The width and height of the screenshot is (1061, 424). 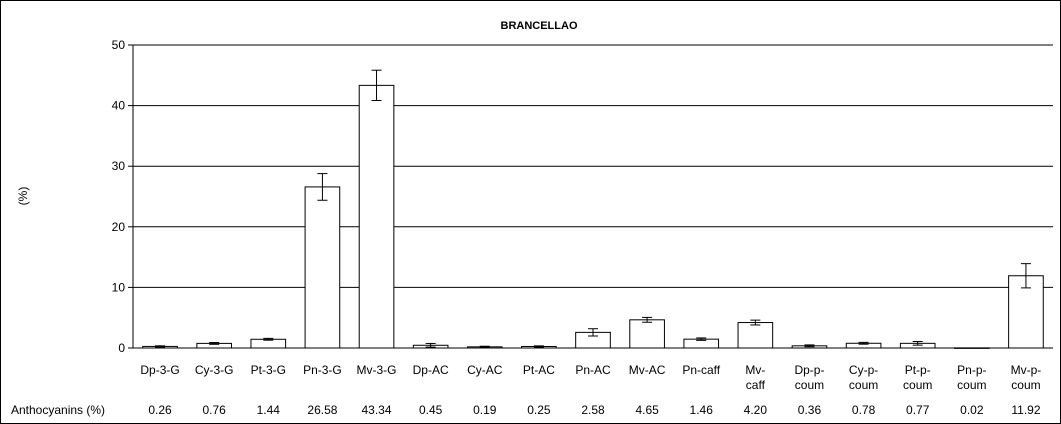 I want to click on x-tick-label: Mv-3-G, so click(x=377, y=370).